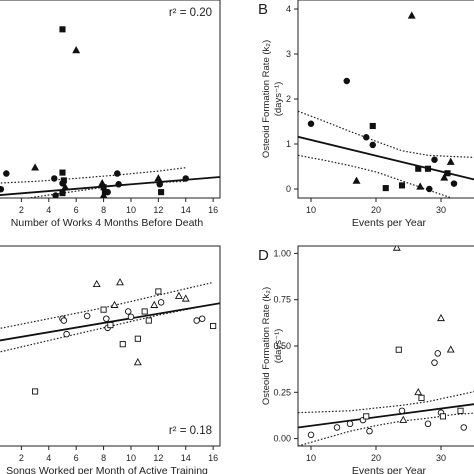  Describe the element at coordinates (282, 392) in the screenshot. I see `y-tick-label: 0.25` at that location.